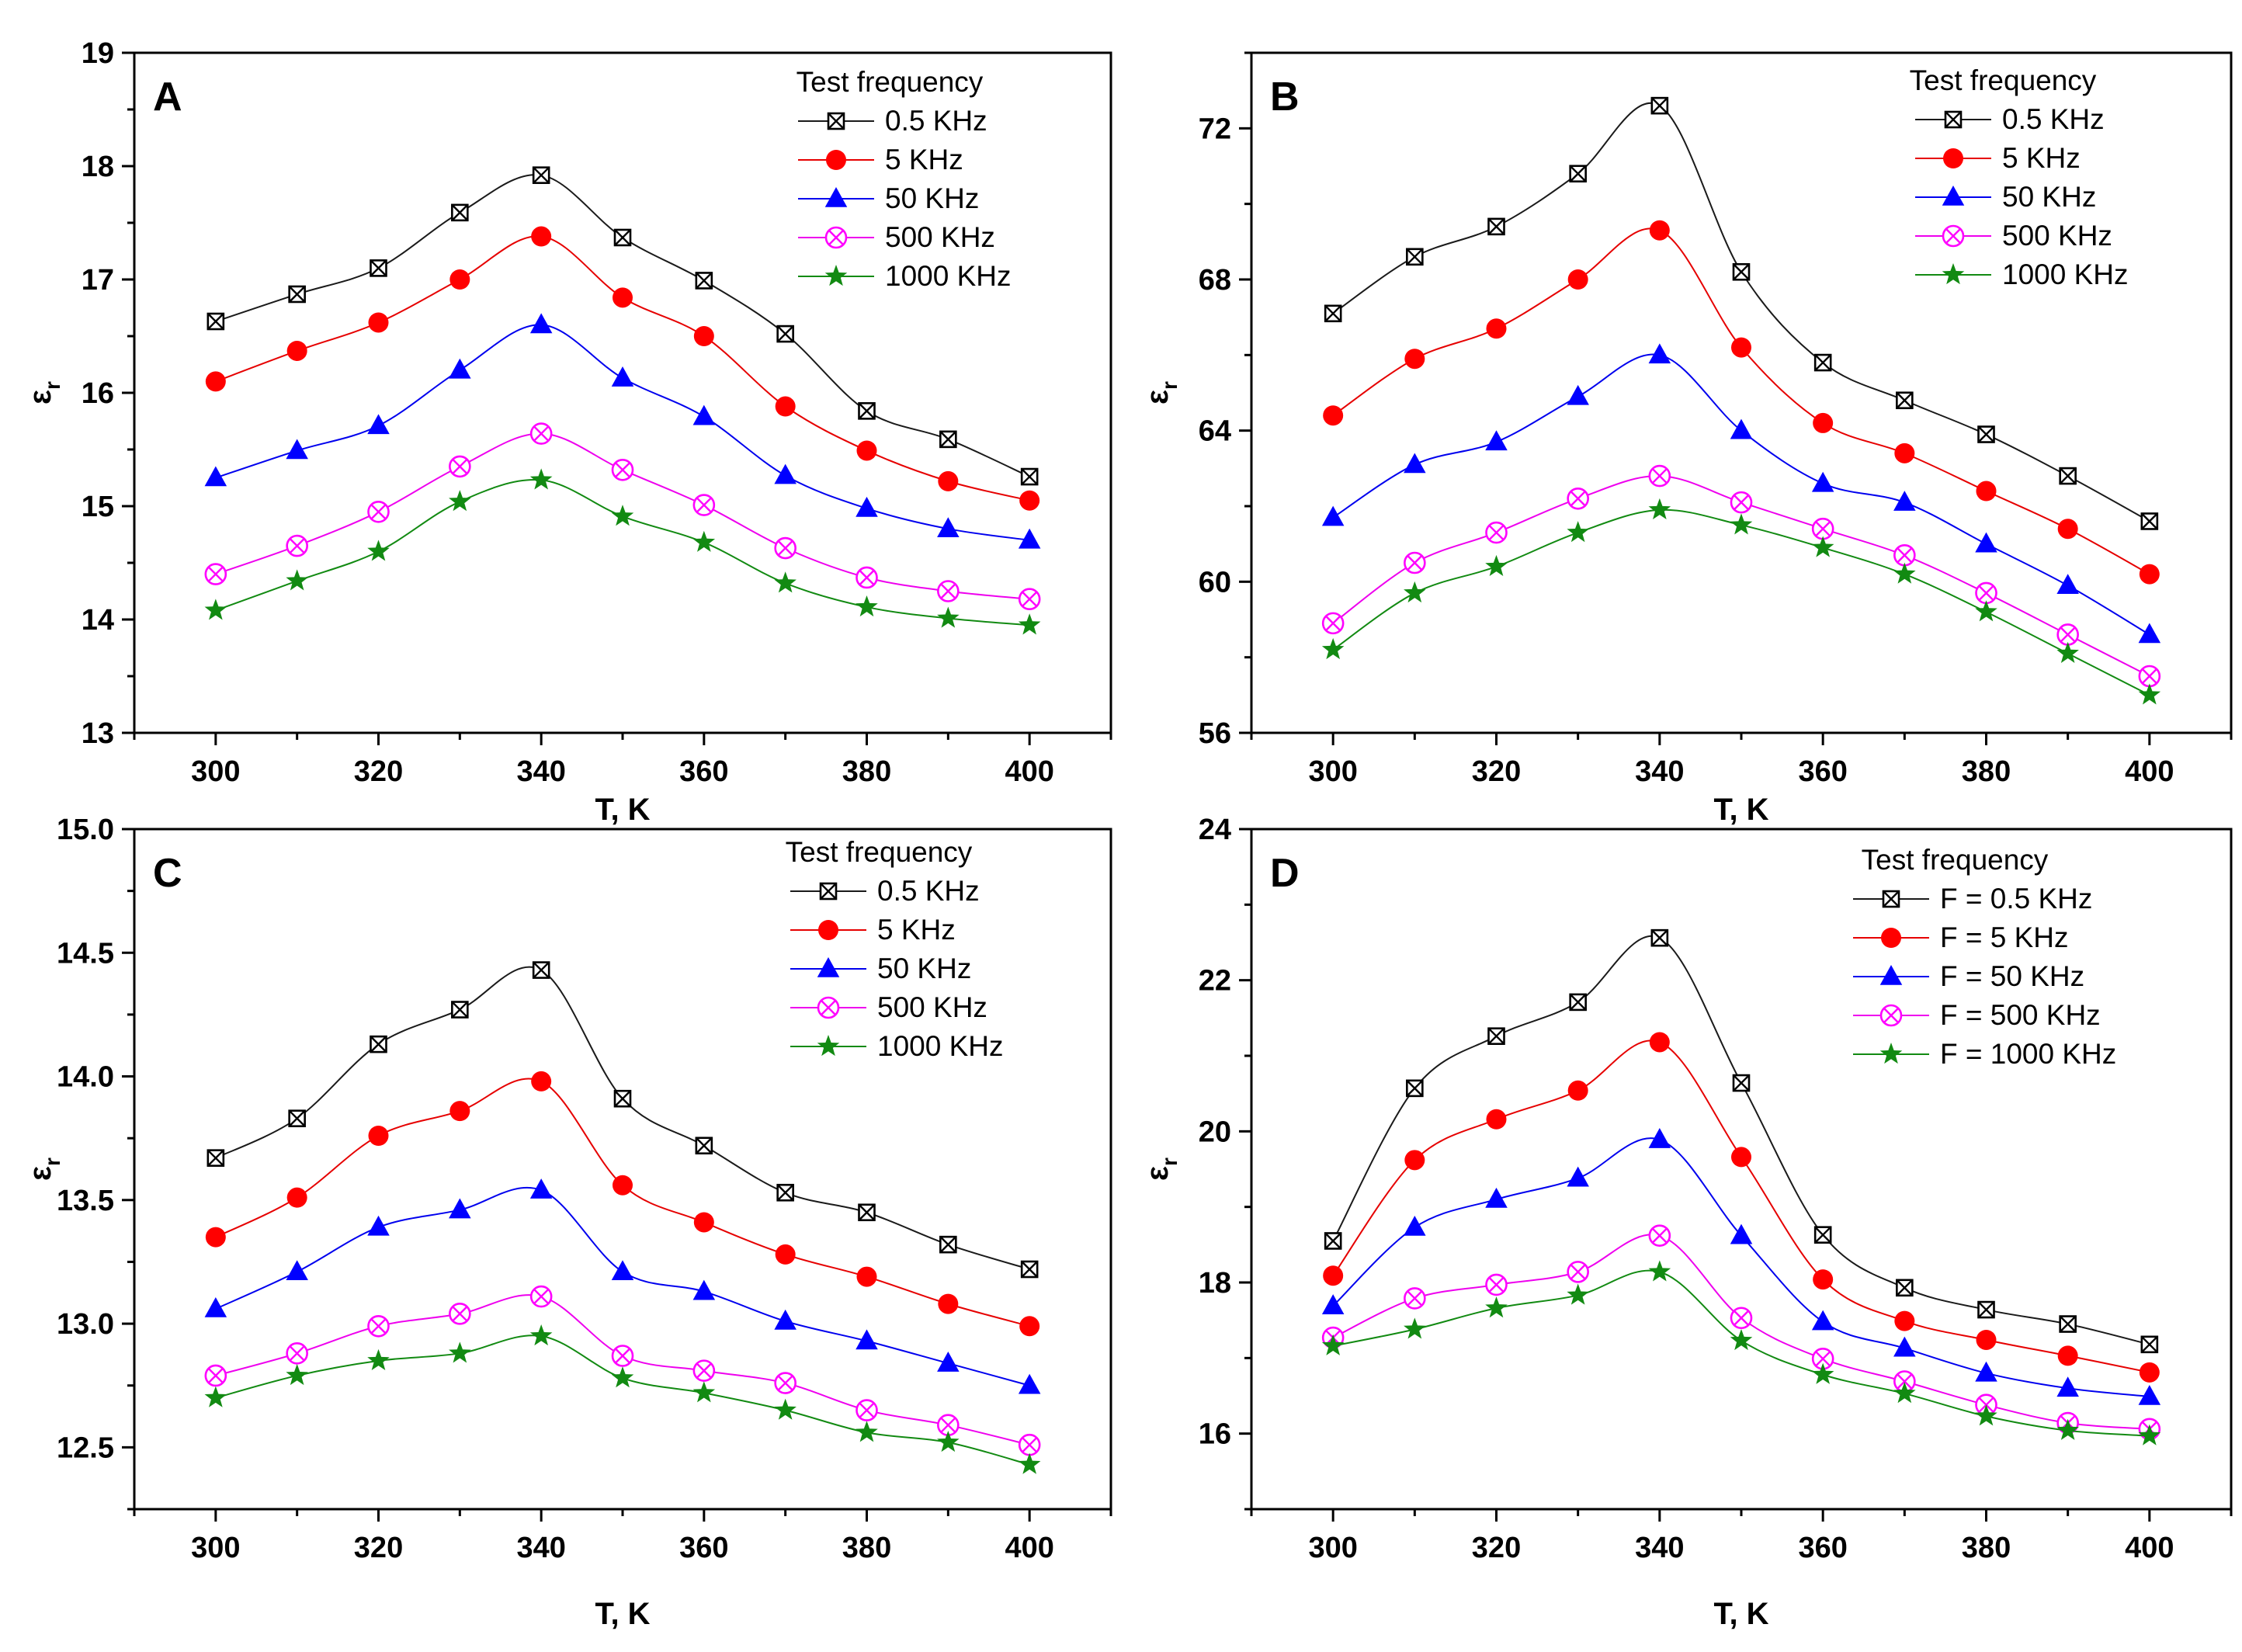 The image size is (2242, 1652). Describe the element at coordinates (215, 1548) in the screenshot. I see `x-tick-label: 300` at that location.